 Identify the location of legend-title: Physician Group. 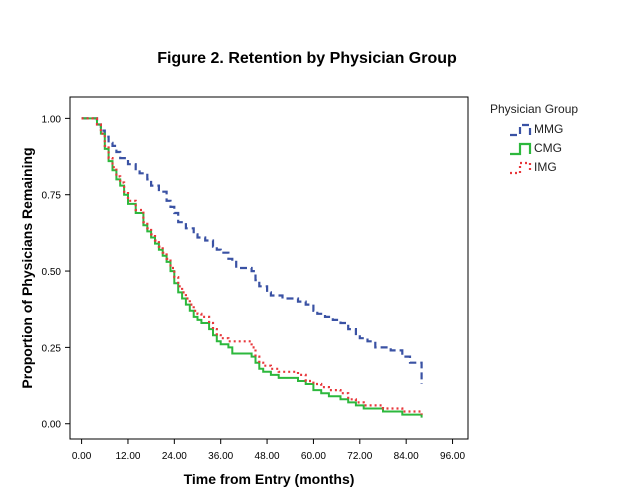
(534, 109).